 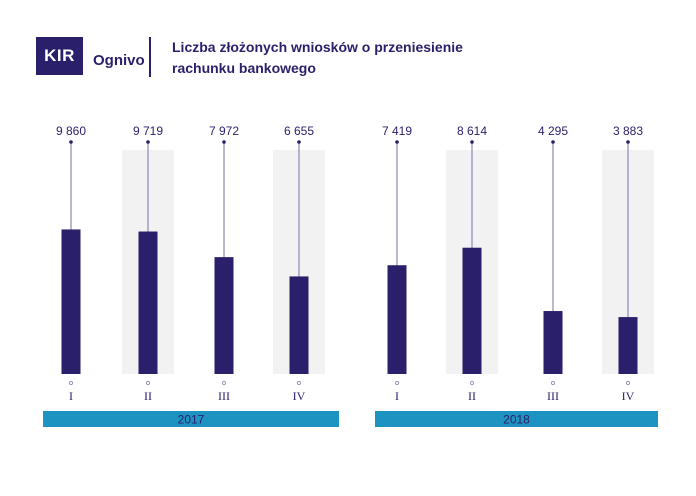 What do you see at coordinates (224, 131) in the screenshot?
I see `value-label: 7 972` at bounding box center [224, 131].